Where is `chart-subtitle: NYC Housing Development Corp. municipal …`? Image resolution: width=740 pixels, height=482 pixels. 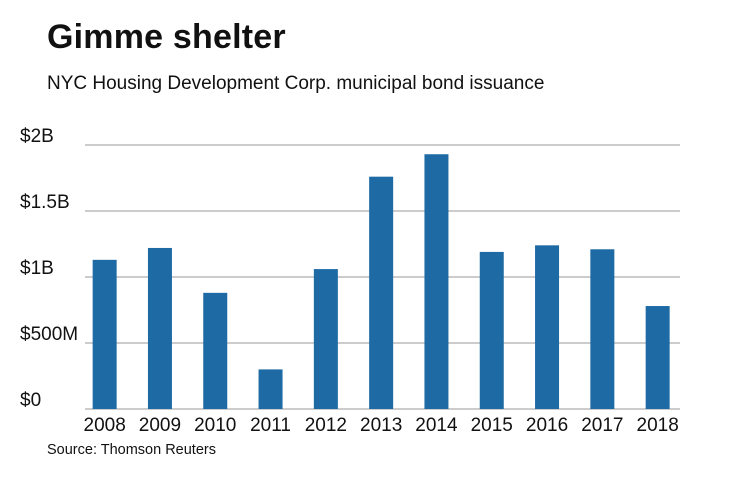 chart-subtitle: NYC Housing Development Corp. municipal … is located at coordinates (296, 83).